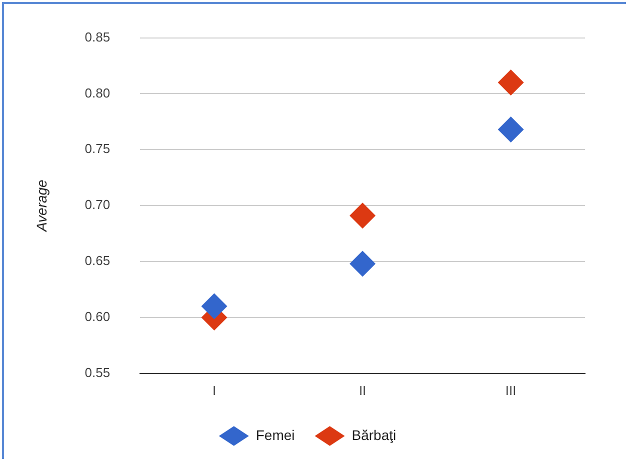 This screenshot has height=463, width=630. I want to click on y-tick-label: 0.75, so click(97, 148).